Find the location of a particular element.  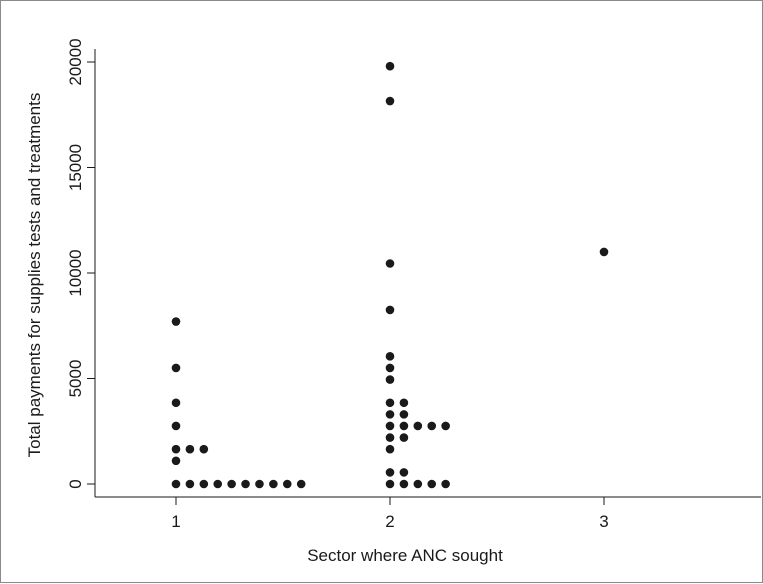

y-tick-label: 10000 is located at coordinates (75, 272).